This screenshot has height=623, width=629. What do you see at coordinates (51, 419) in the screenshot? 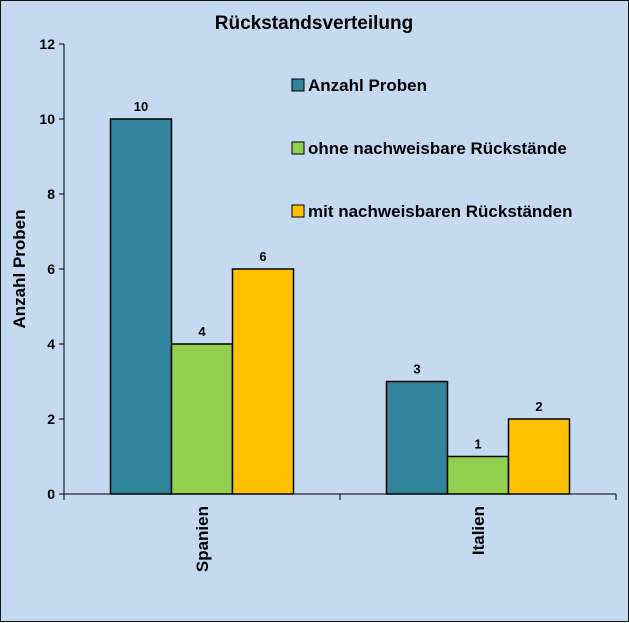
I see `y-tick-label: 2` at bounding box center [51, 419].